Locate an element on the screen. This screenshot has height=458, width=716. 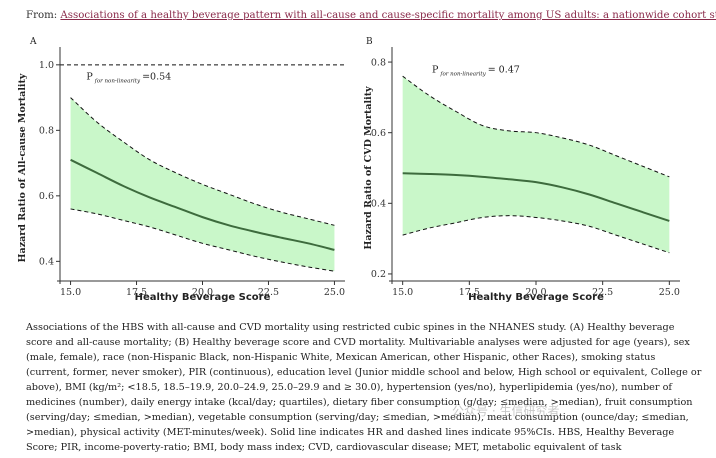
panel-label: A is located at coordinates (33, 42).